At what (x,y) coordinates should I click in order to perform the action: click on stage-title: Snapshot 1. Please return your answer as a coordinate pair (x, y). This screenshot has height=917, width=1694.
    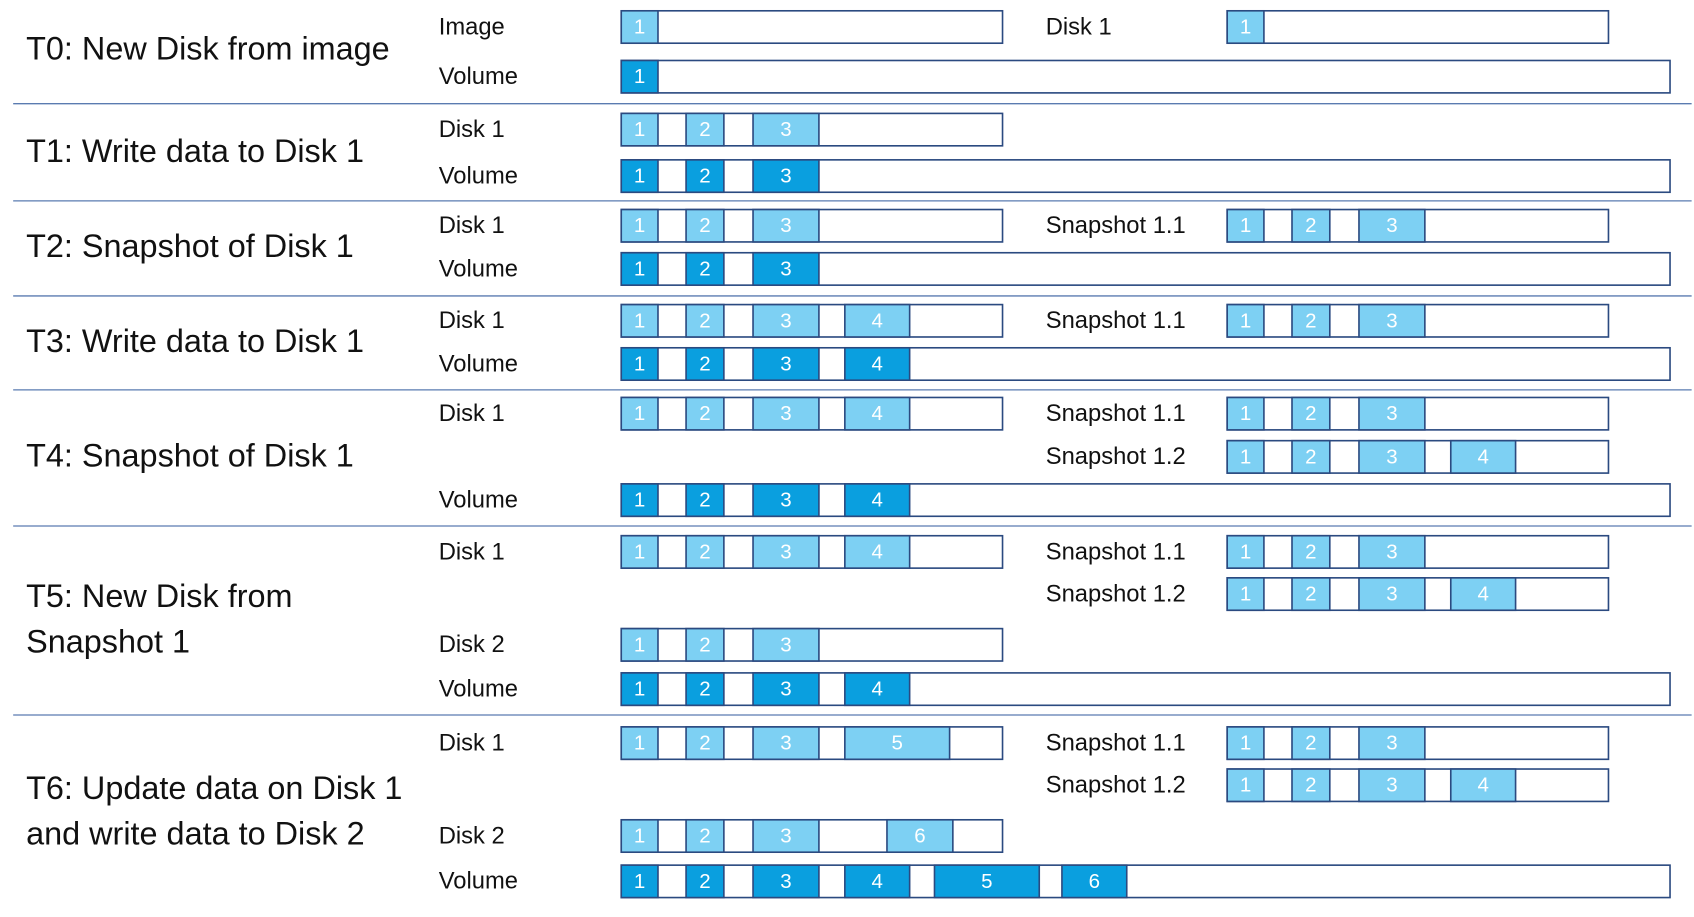
    Looking at the image, I should click on (108, 641).